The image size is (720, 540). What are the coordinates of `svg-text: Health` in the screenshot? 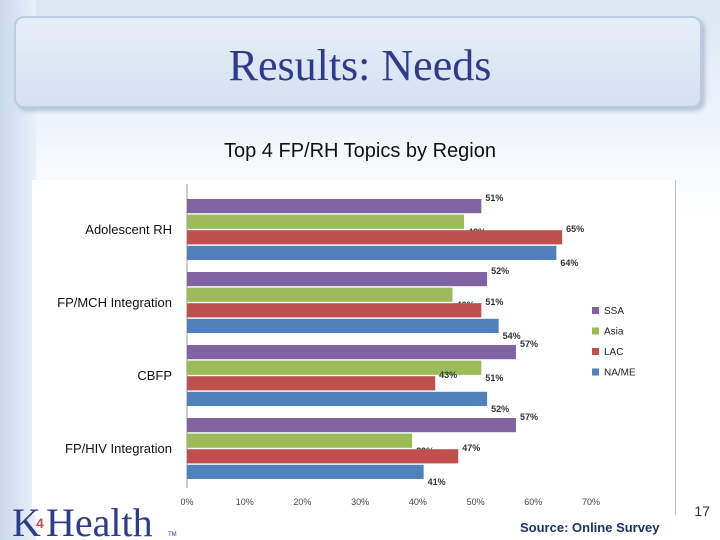 It's located at (99, 520).